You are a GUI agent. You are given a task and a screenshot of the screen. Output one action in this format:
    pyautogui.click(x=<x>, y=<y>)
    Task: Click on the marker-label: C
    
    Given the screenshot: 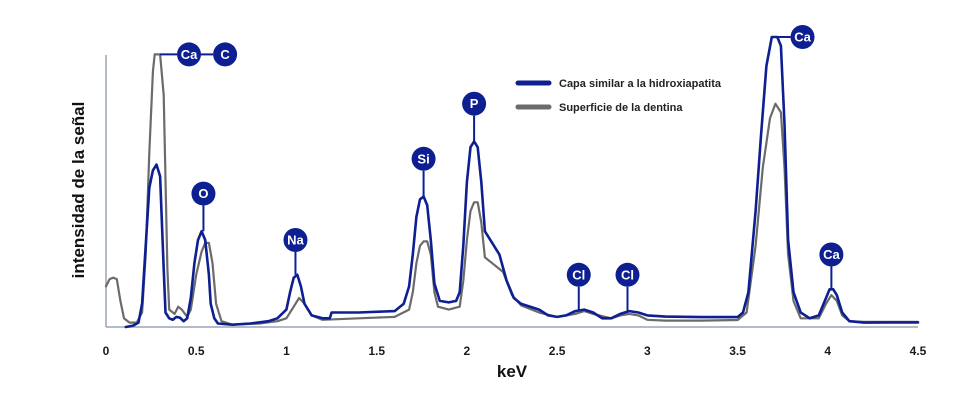 What is the action you would take?
    pyautogui.click(x=225, y=54)
    